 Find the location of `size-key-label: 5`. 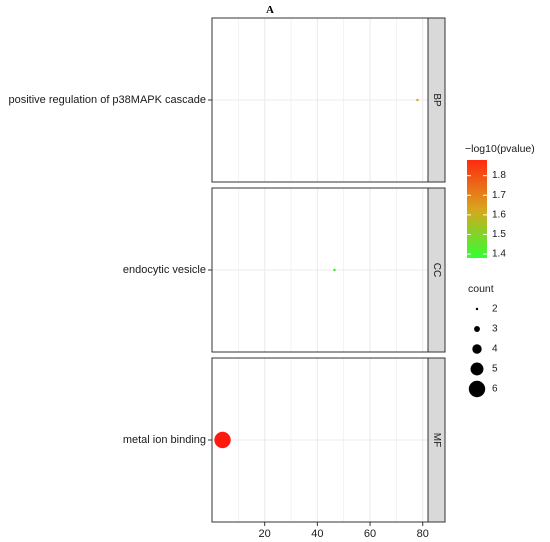

size-key-label: 5 is located at coordinates (495, 369).